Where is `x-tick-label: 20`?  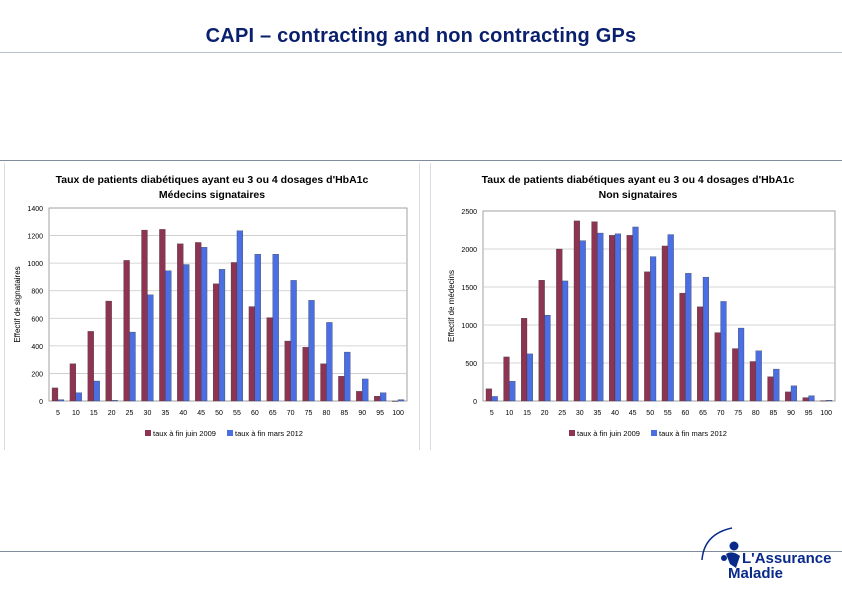
x-tick-label: 20 is located at coordinates (112, 413).